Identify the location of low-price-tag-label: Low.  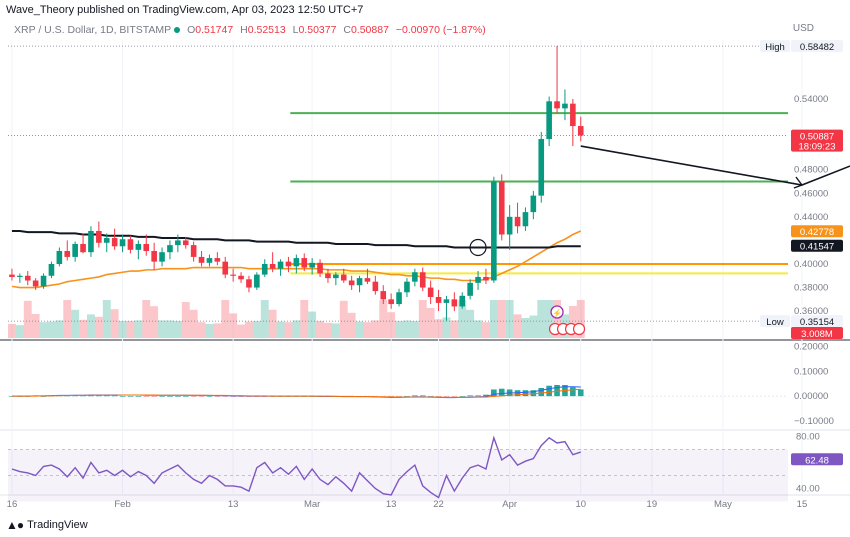
(775, 322).